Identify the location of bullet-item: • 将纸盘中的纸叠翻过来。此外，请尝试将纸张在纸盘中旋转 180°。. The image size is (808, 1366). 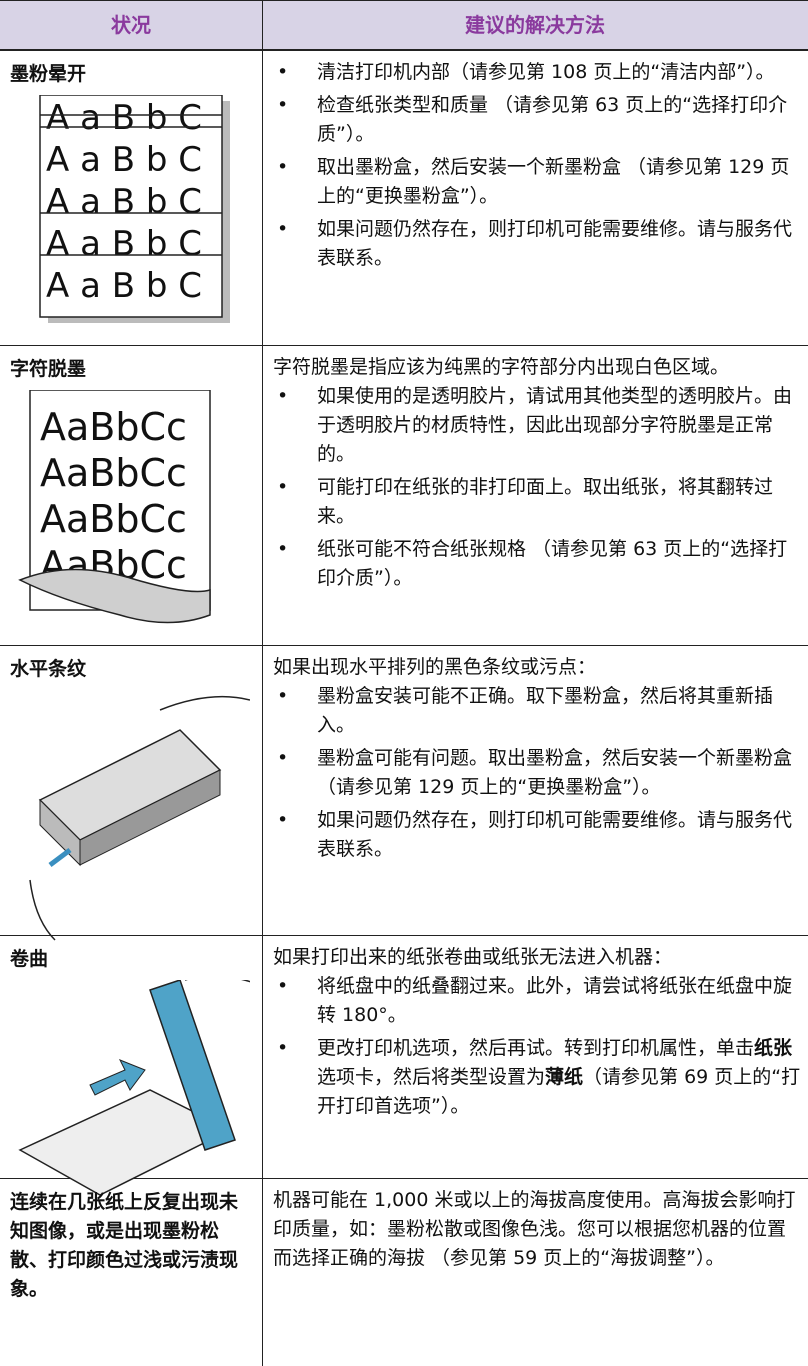
(537, 1001).